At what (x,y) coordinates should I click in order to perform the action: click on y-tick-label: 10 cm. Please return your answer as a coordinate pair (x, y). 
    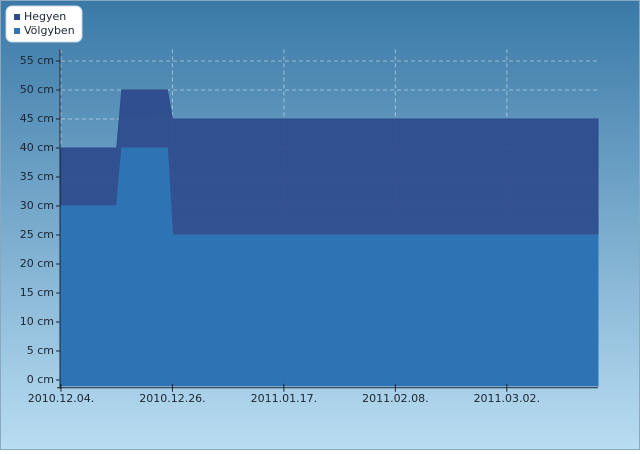
    Looking at the image, I should click on (37, 321).